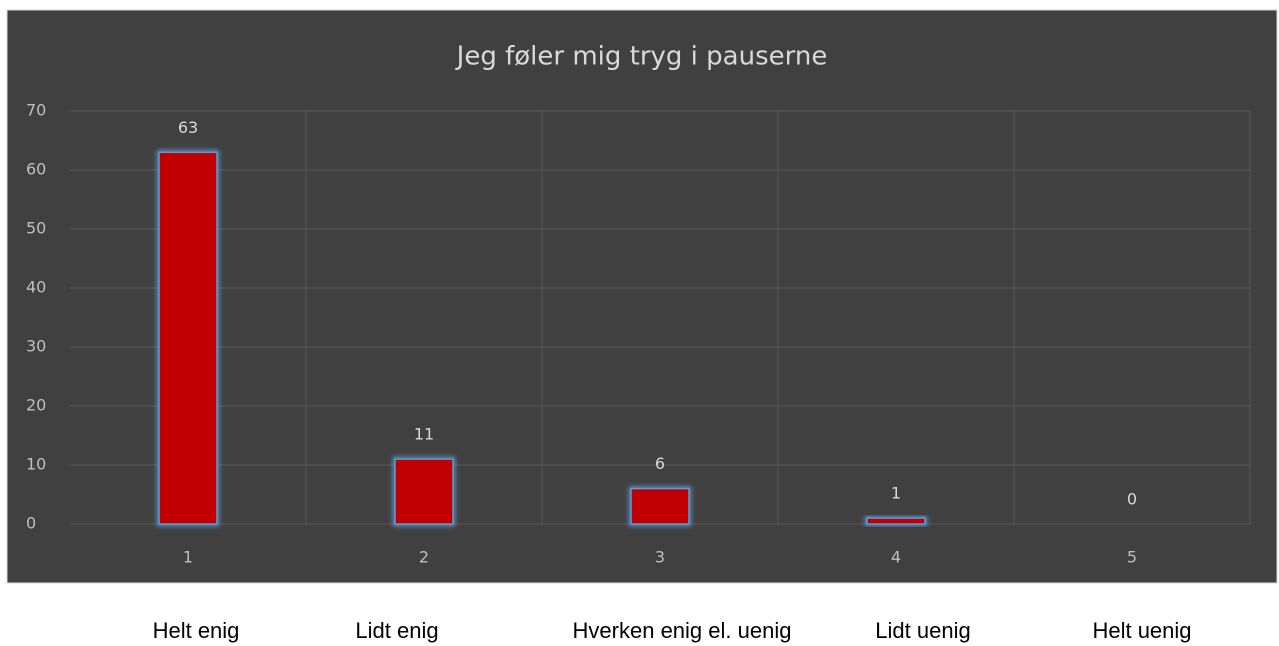 Image resolution: width=1279 pixels, height=646 pixels. I want to click on y-tick-label: 10, so click(36, 464).